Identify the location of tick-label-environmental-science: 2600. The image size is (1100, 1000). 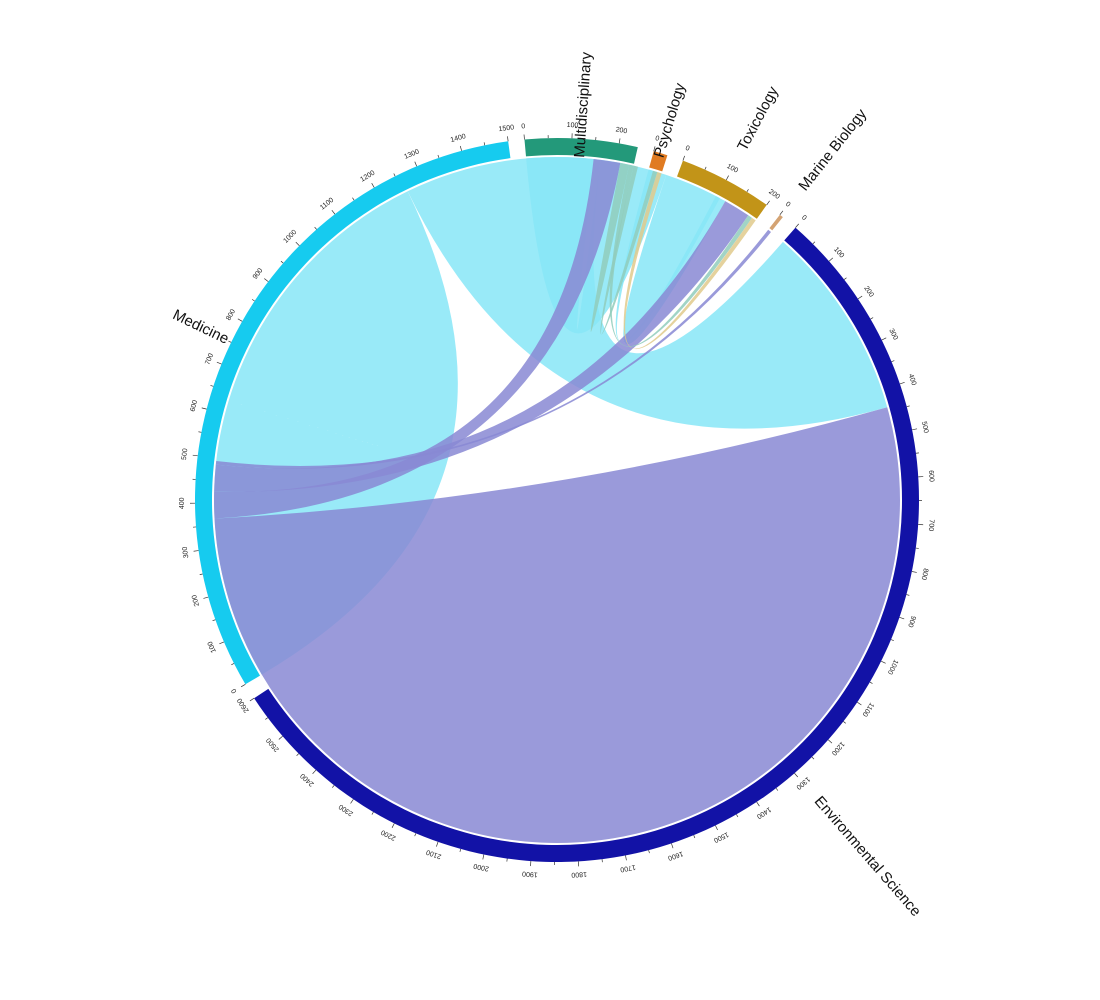
(243, 705).